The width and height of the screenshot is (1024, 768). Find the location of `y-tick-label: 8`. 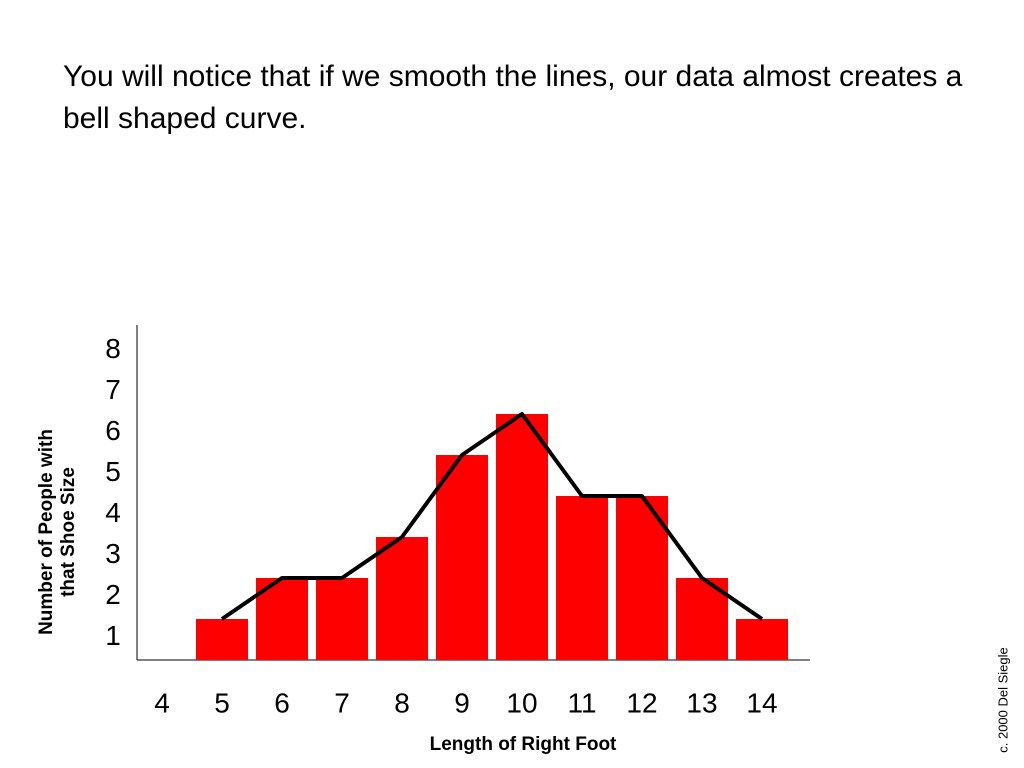

y-tick-label: 8 is located at coordinates (113, 348).